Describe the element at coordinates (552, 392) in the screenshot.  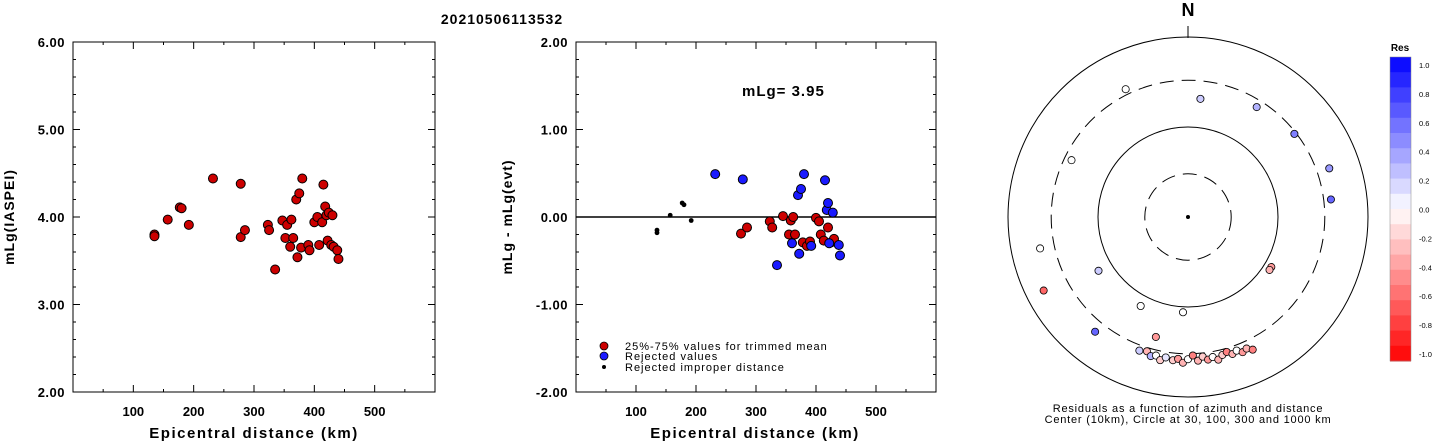
I see `ytick-label: -2.00` at that location.